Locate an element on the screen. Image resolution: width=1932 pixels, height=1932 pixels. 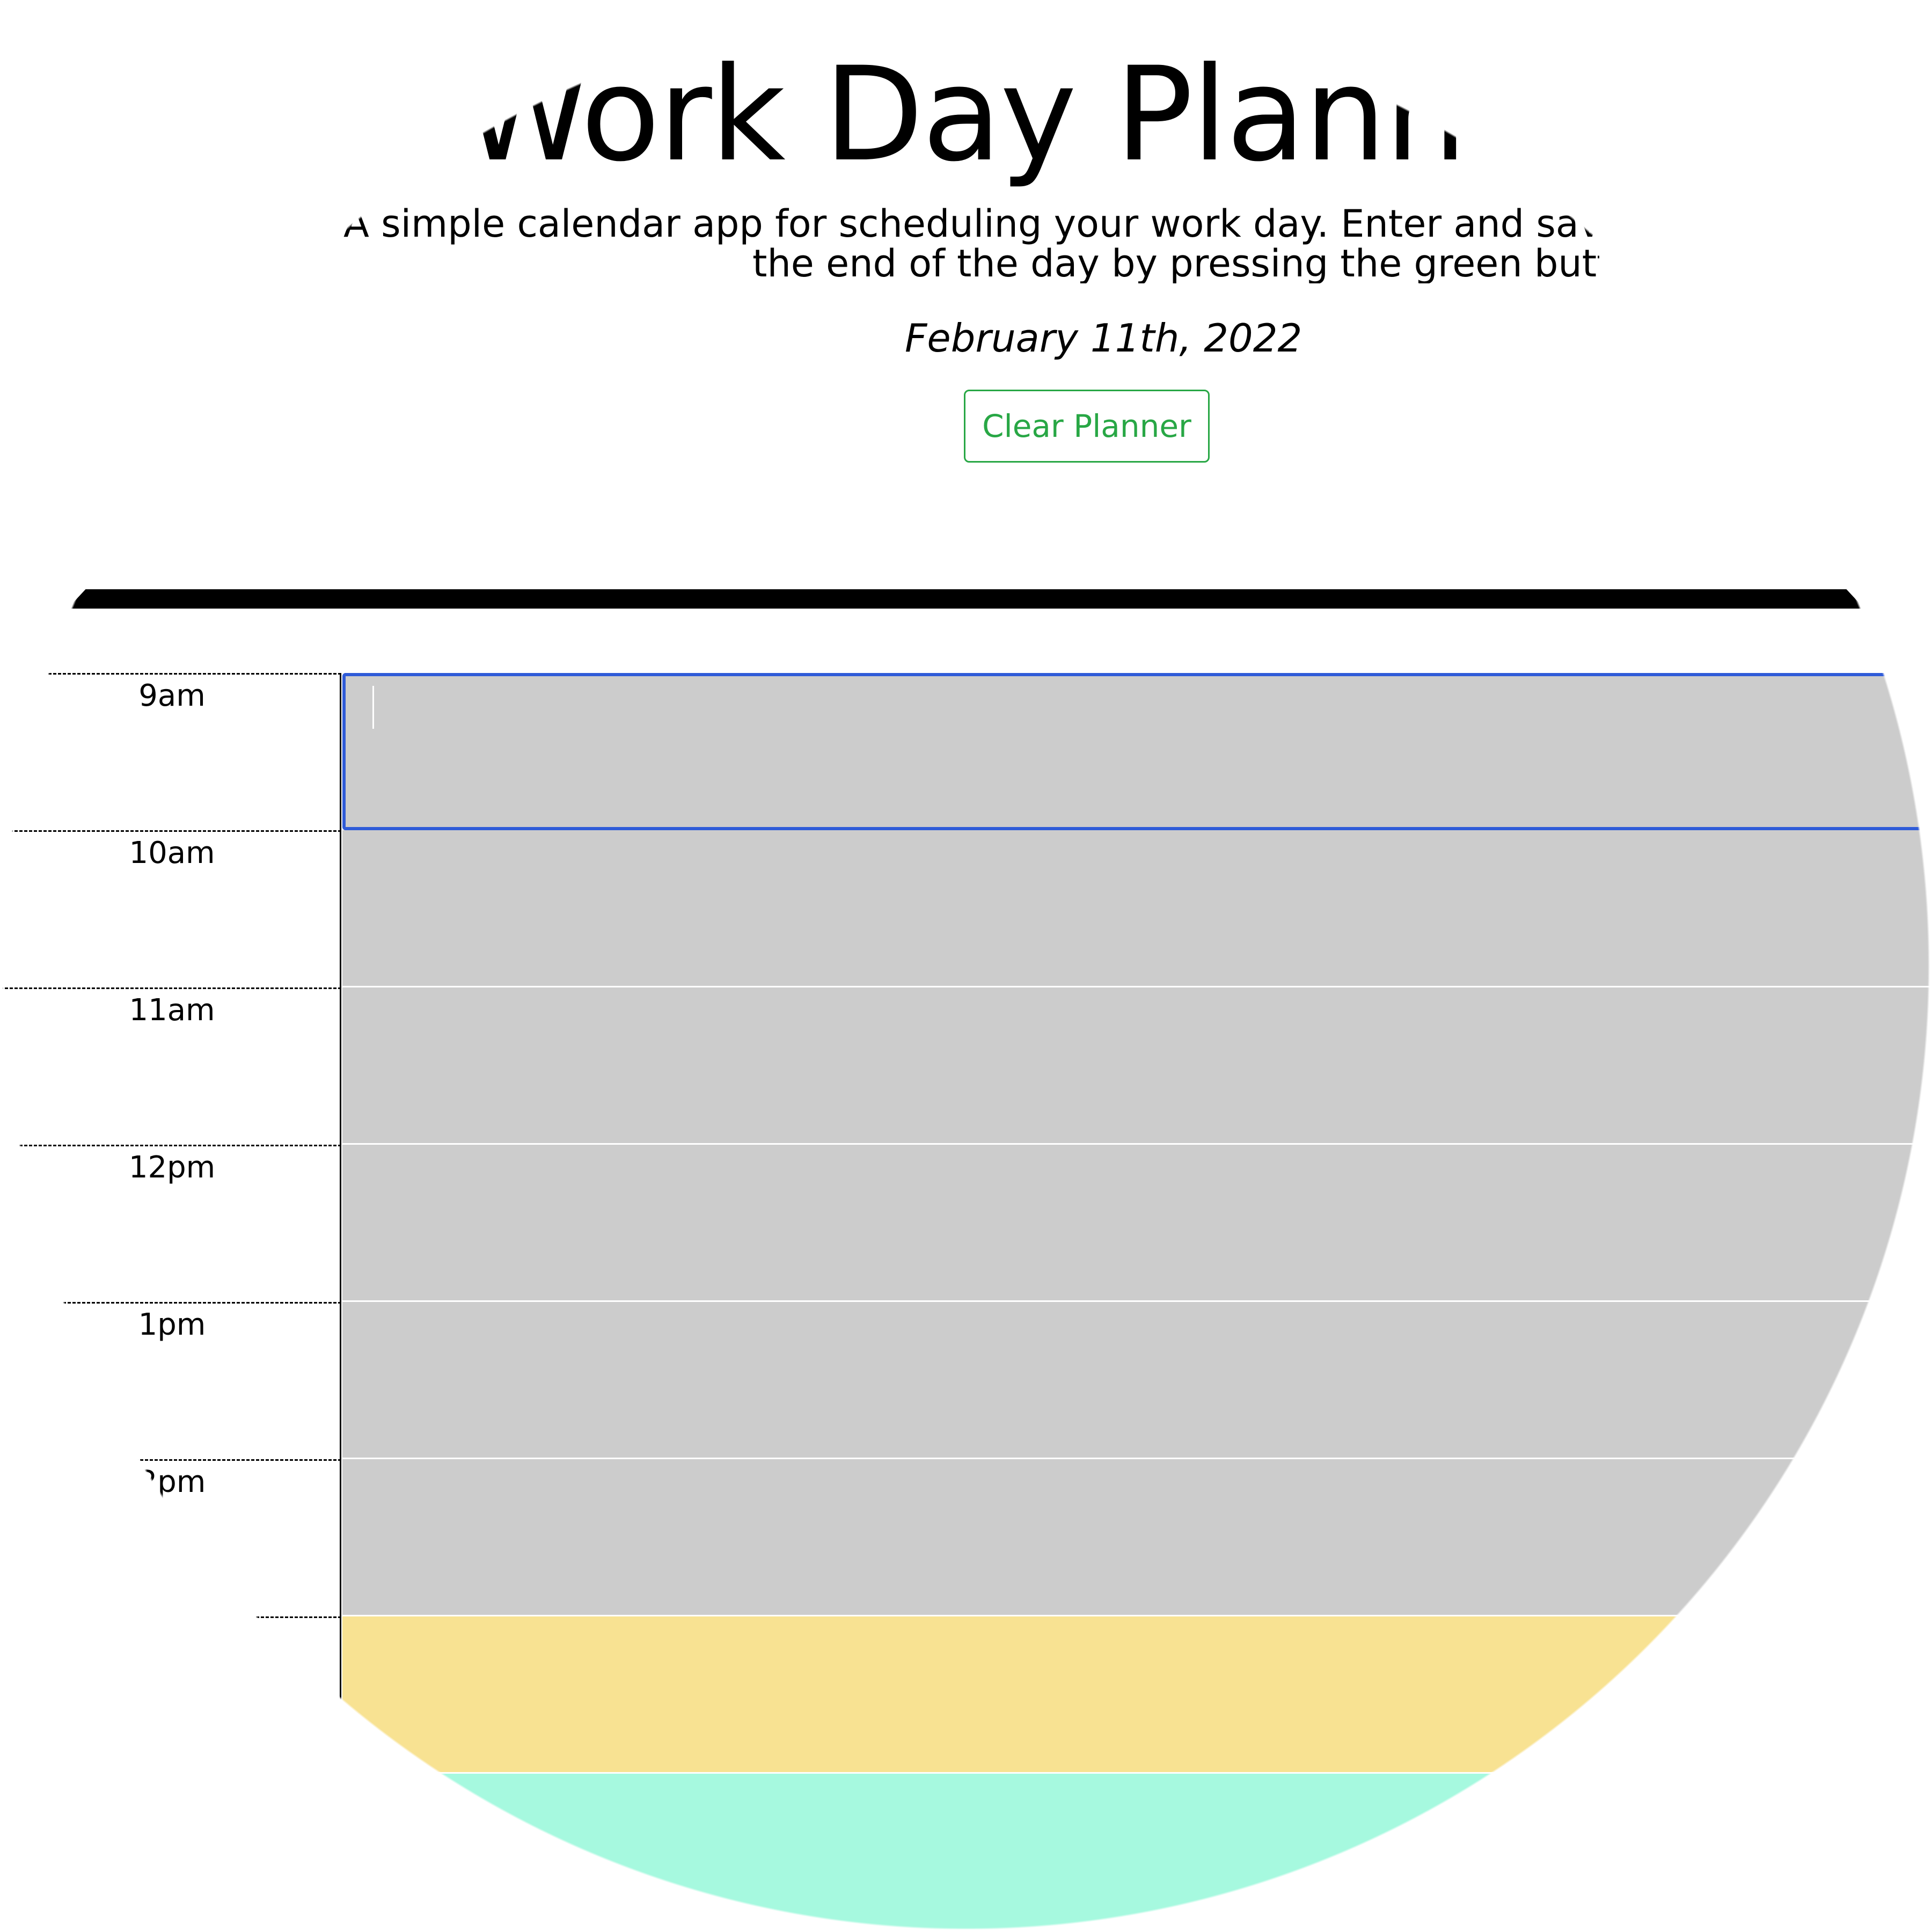
time-block-3pm: 3pm is located at coordinates (966, 1695).